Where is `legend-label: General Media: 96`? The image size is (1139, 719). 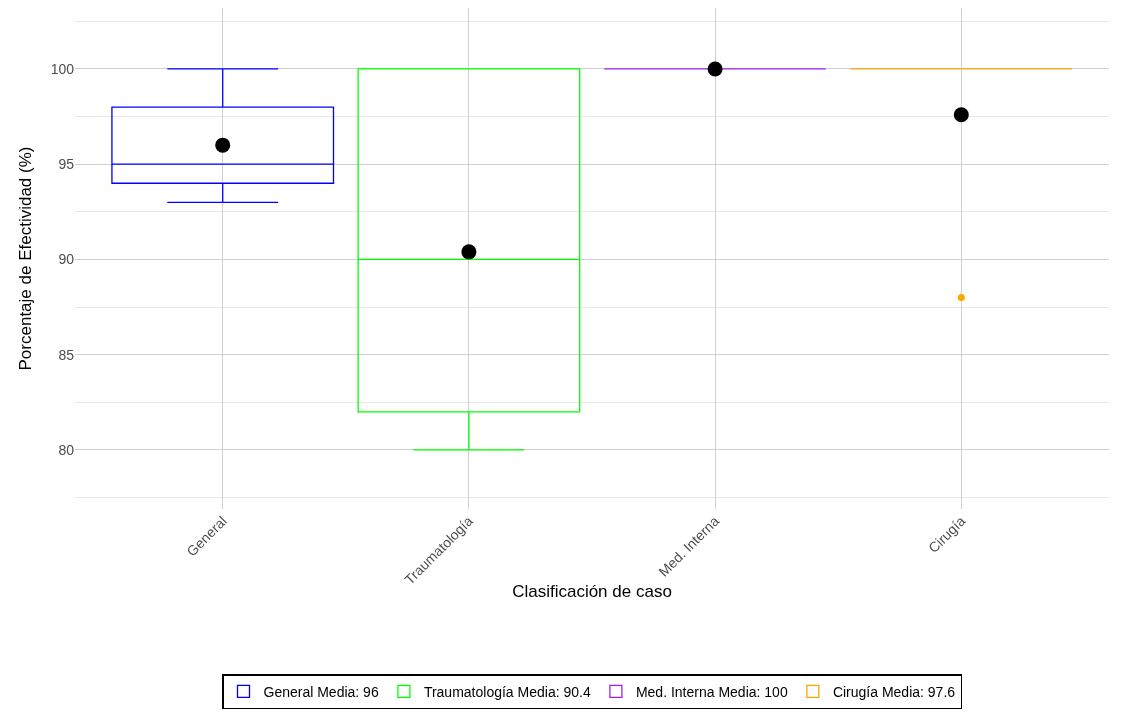
legend-label: General Media: 96 is located at coordinates (321, 691).